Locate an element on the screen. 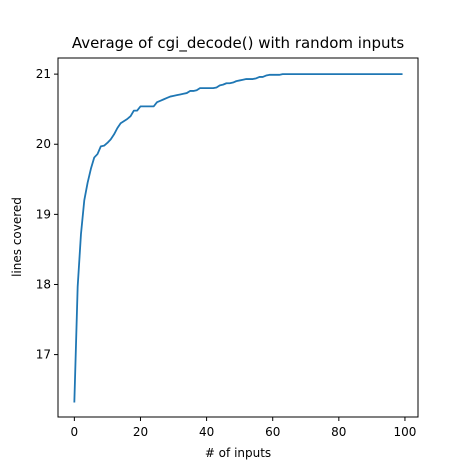 This screenshot has width=466, height=468. y-tick-label: 19 is located at coordinates (43, 214).